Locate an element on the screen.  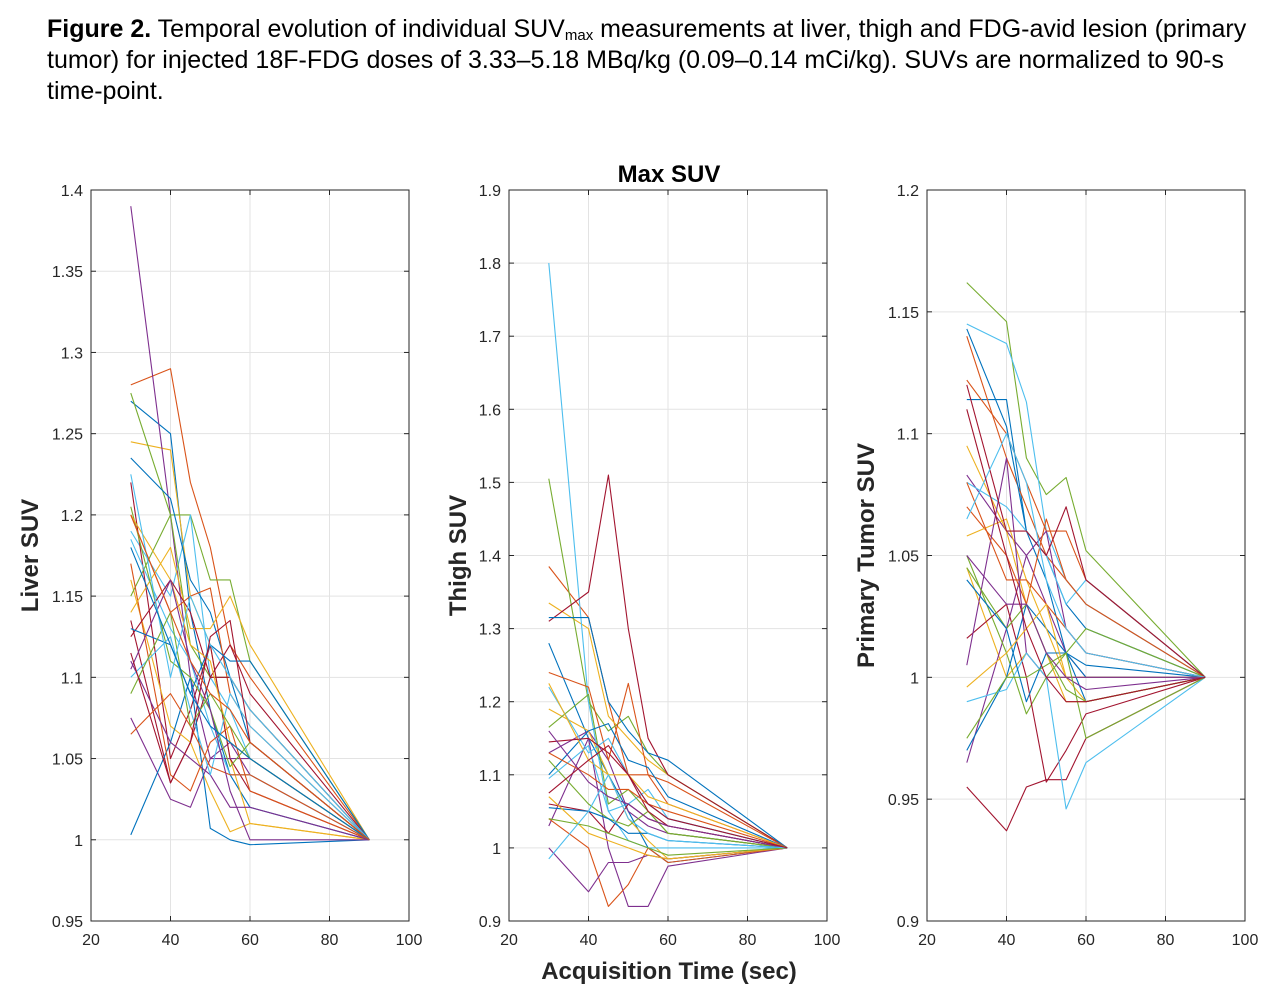
y-axis-label: Primary Tumor SUV is located at coordinates (866, 555).